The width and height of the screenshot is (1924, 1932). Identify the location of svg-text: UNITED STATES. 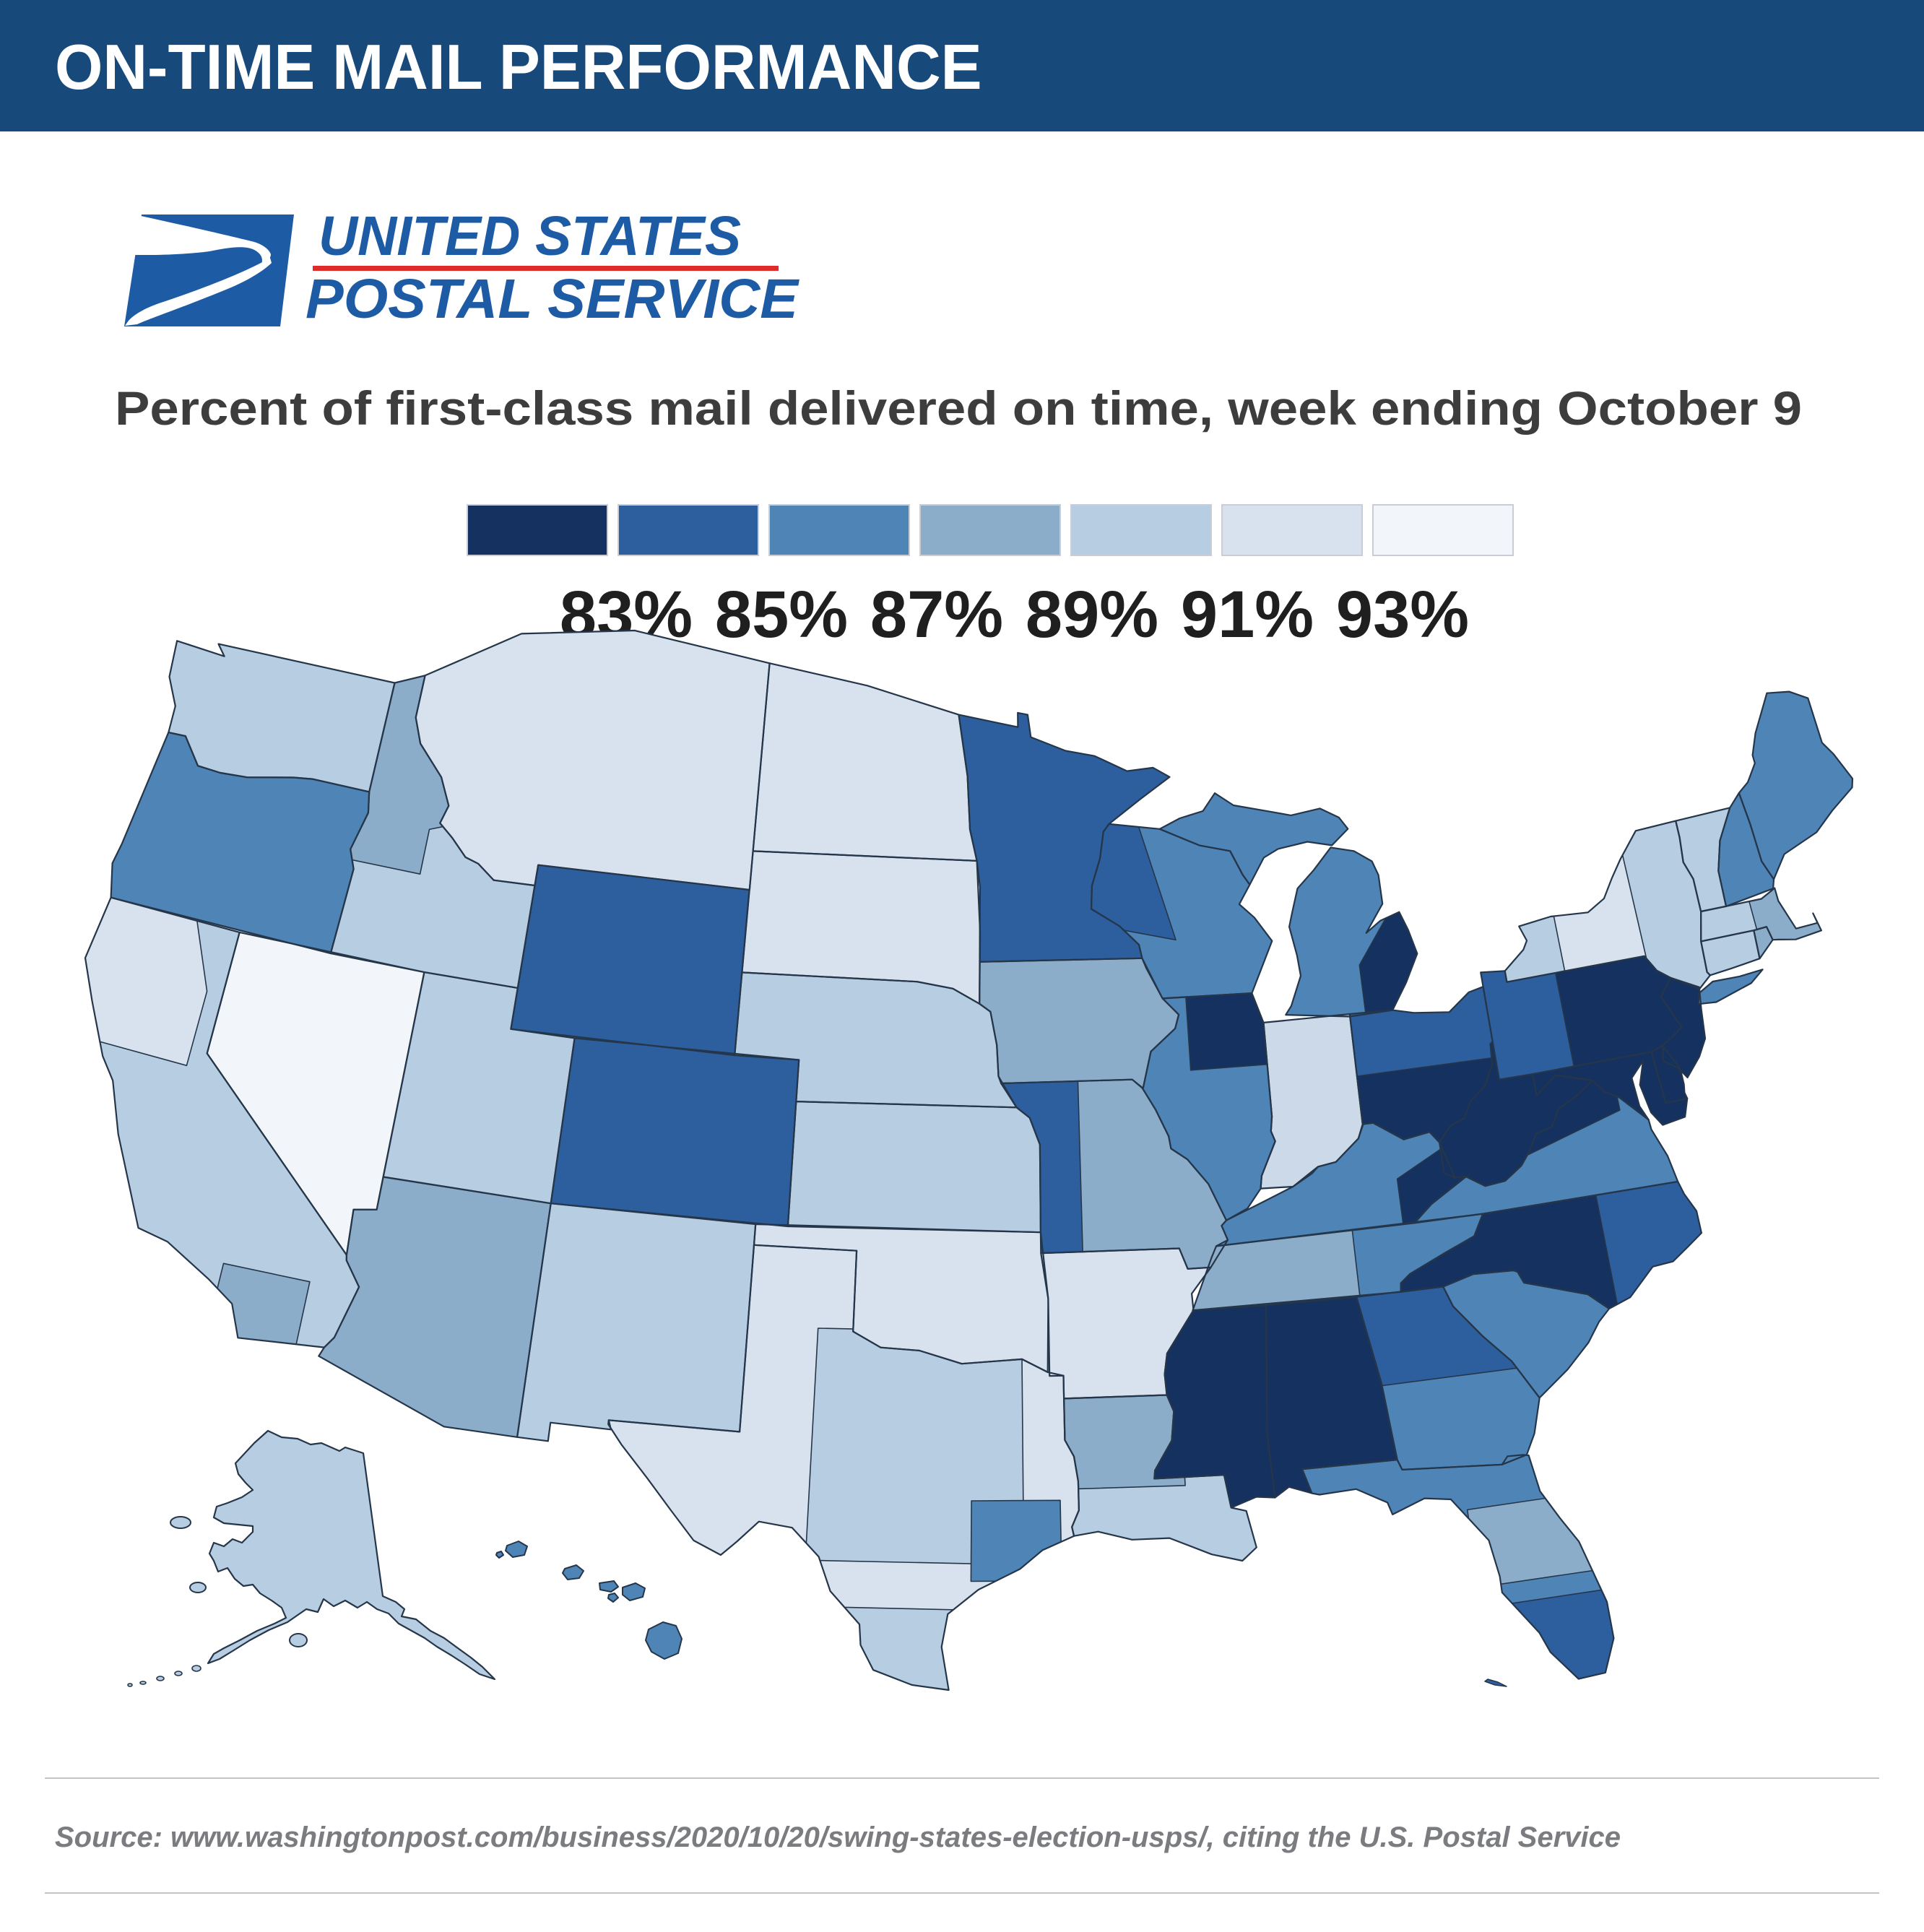
(529, 236).